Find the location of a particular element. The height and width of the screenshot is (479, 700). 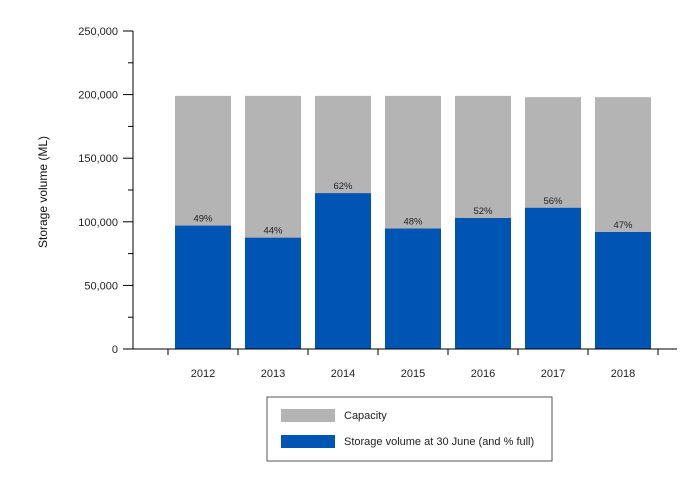

bar-storage-2017 is located at coordinates (553, 278).